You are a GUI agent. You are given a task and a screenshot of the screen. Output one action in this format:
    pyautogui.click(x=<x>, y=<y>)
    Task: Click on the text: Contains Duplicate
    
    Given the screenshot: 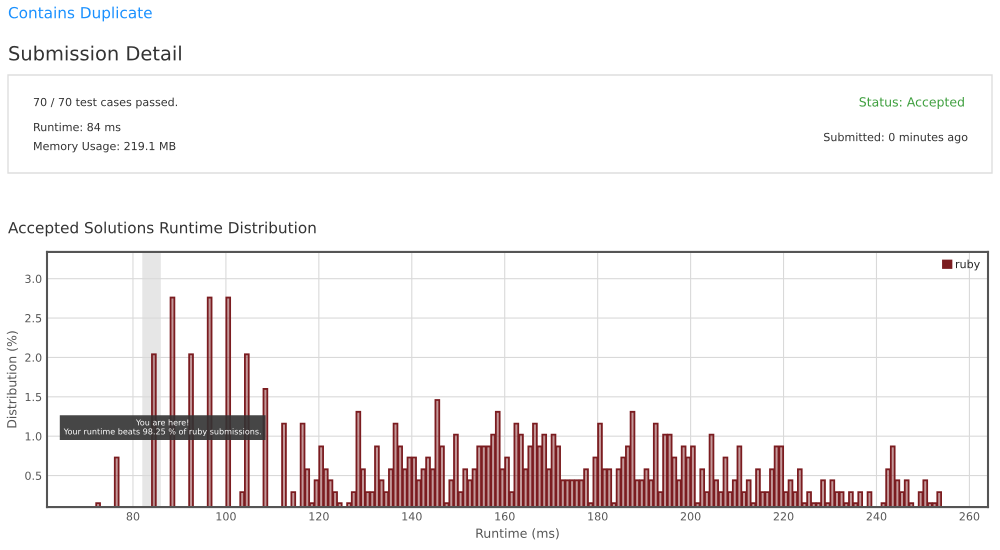 What is the action you would take?
    pyautogui.click(x=80, y=14)
    